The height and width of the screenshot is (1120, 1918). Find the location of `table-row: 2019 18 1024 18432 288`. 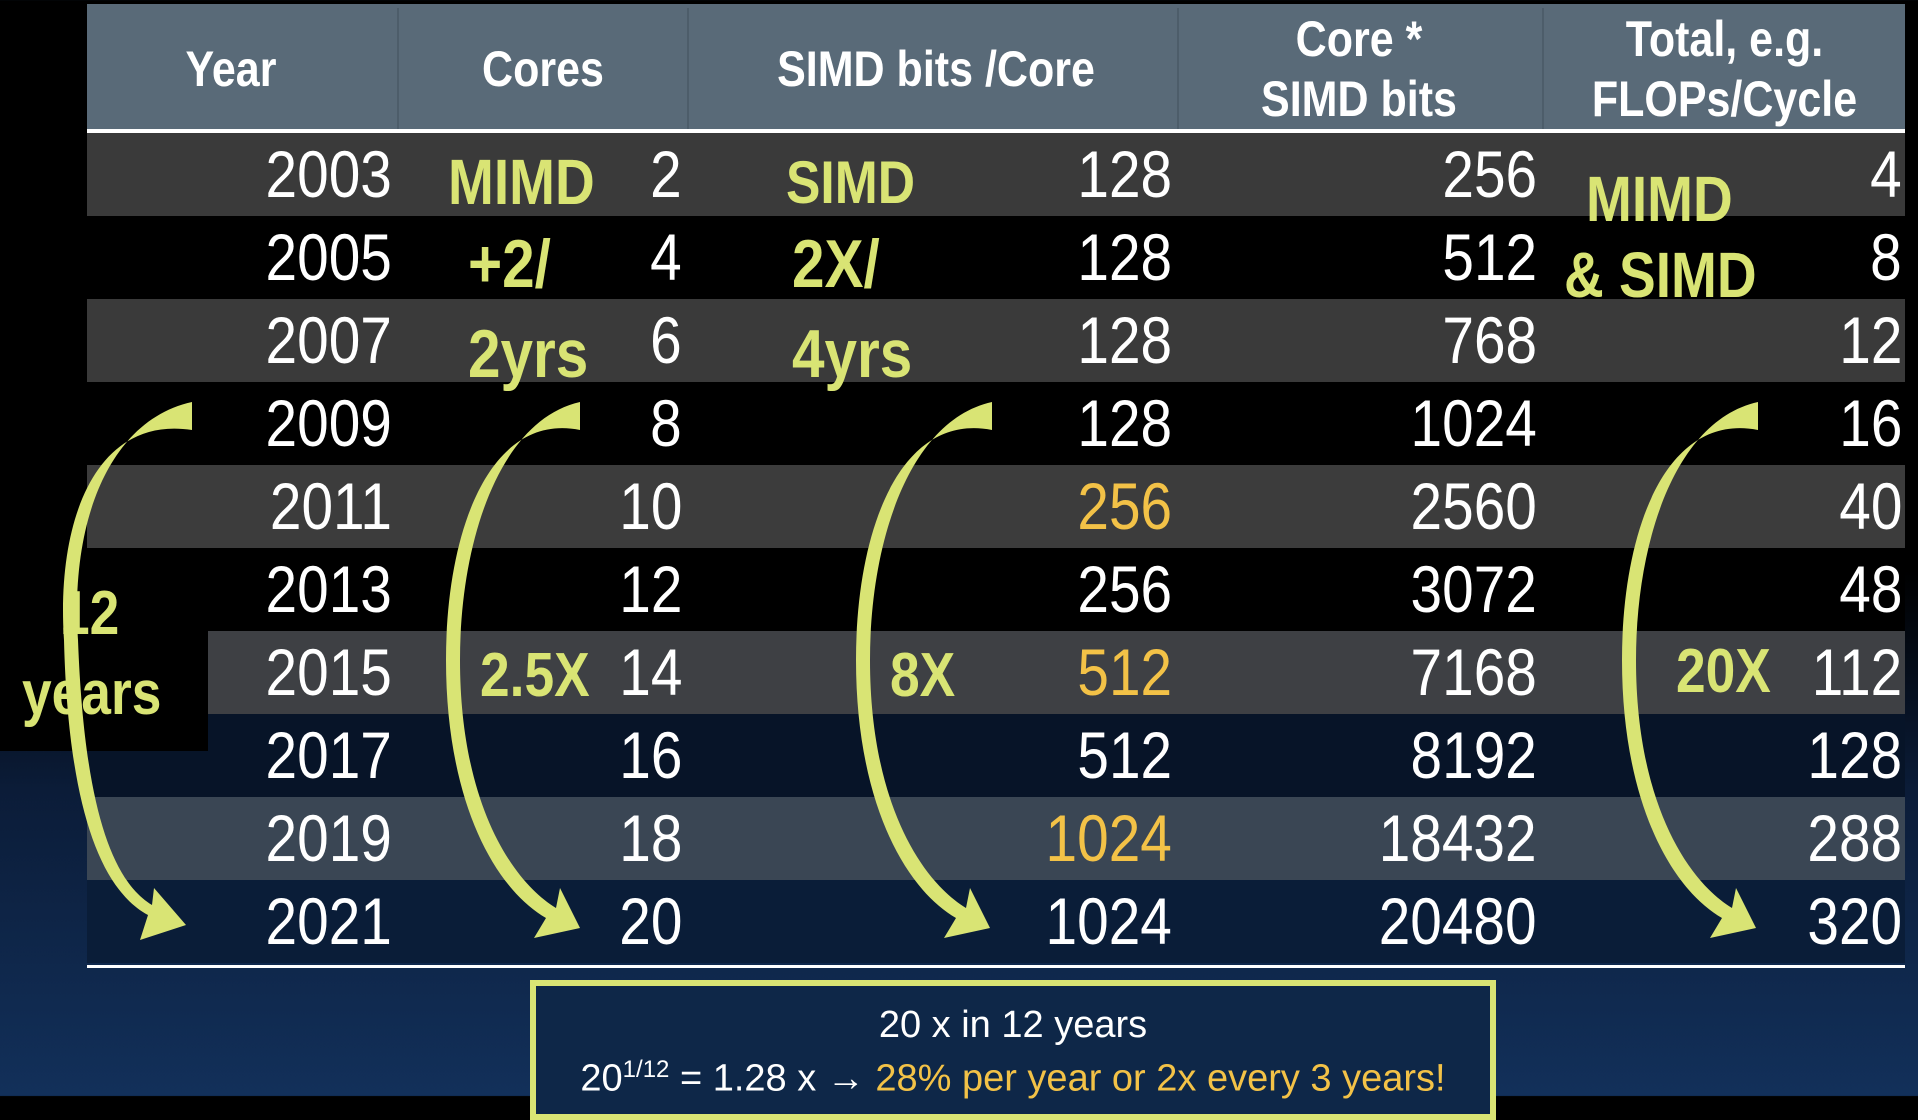

table-row: 2019 18 1024 18432 288 is located at coordinates (996, 838).